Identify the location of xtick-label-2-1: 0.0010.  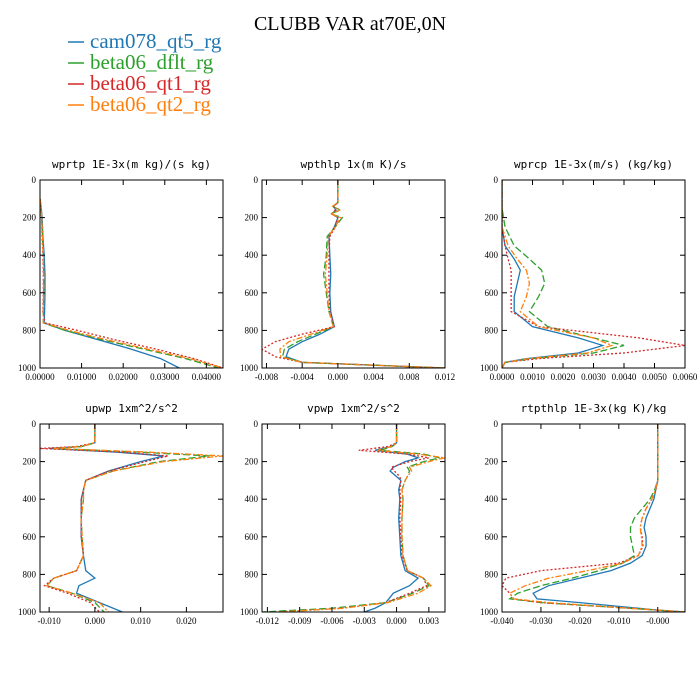
(532, 377).